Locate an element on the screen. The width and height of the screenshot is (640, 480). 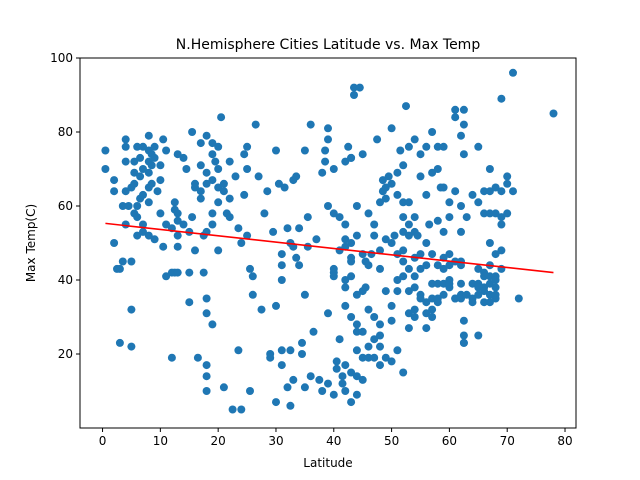
y-tick-label: 100 is located at coordinates (61, 58).